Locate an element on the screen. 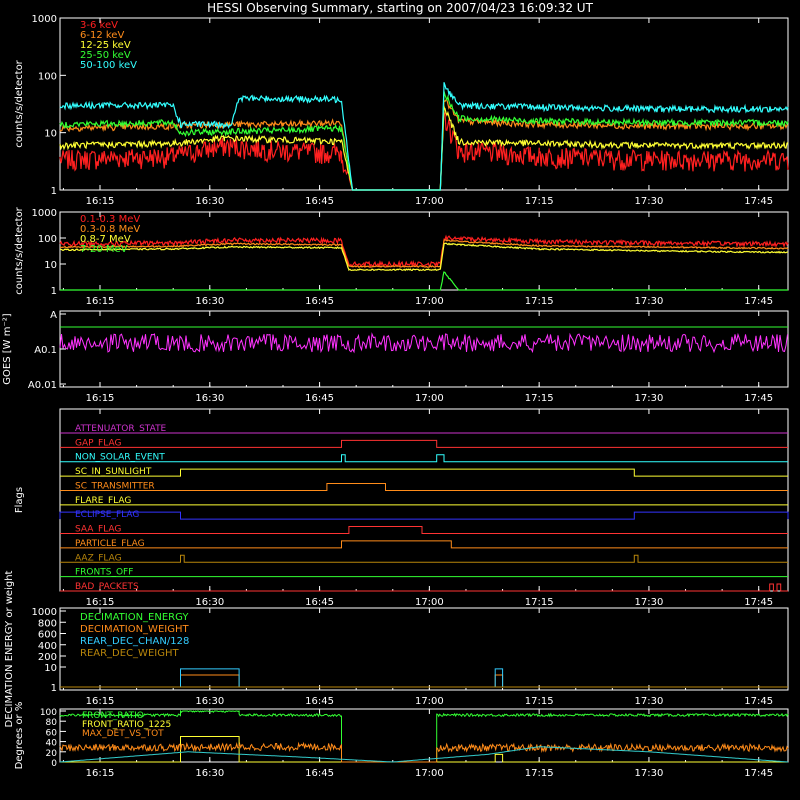  y-tick-label: 200 is located at coordinates (47, 657).